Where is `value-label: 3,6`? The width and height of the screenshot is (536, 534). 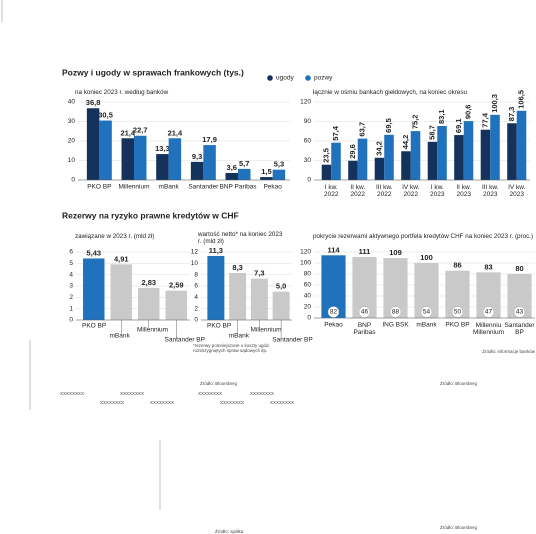 value-label: 3,6 is located at coordinates (232, 167).